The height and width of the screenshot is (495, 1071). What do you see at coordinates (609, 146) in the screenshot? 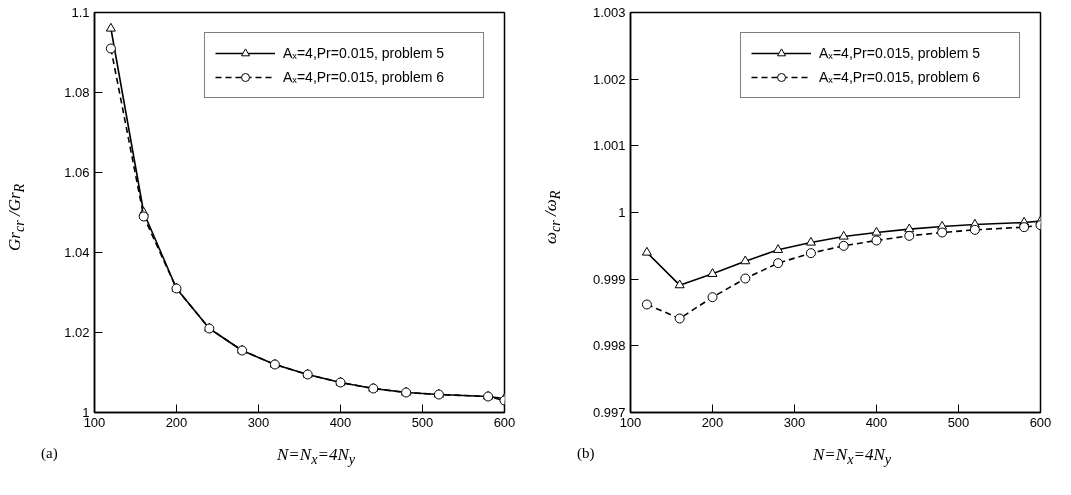
I see `y-tick-label: 1.001` at bounding box center [609, 146].